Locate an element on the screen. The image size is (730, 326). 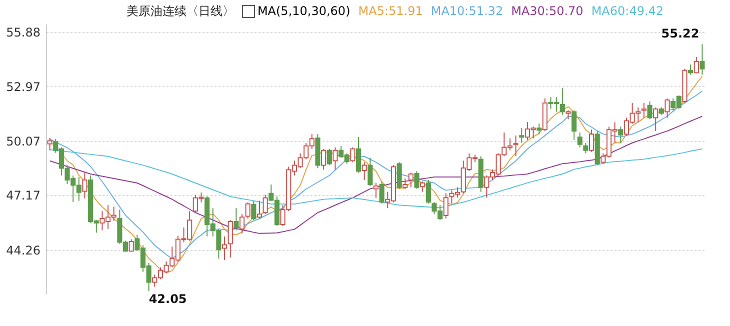
y-tick-label: 52.97 is located at coordinates (23, 87).